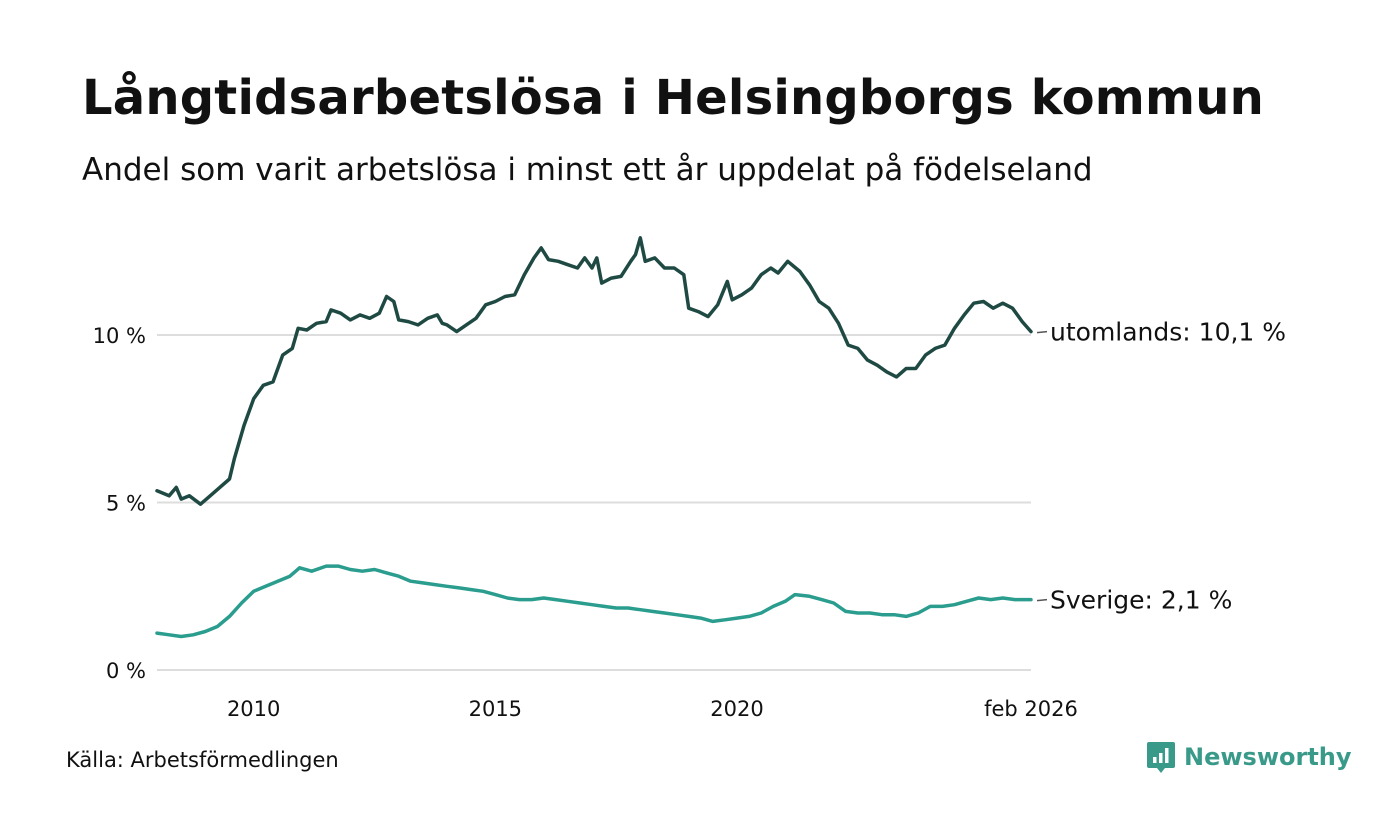 Image resolution: width=1400 pixels, height=840 pixels. What do you see at coordinates (119, 336) in the screenshot?
I see `y-tick-label: 10 %` at bounding box center [119, 336].